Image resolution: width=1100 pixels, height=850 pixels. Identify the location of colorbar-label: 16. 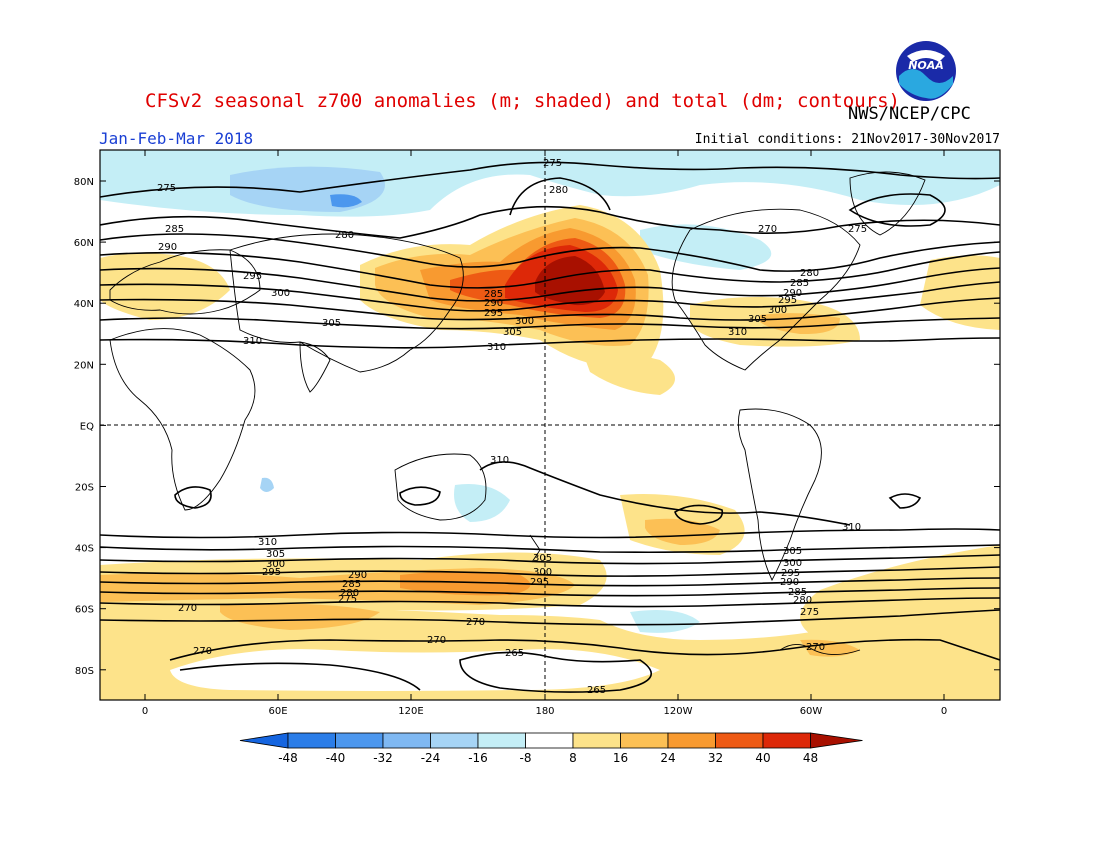
(620, 758).